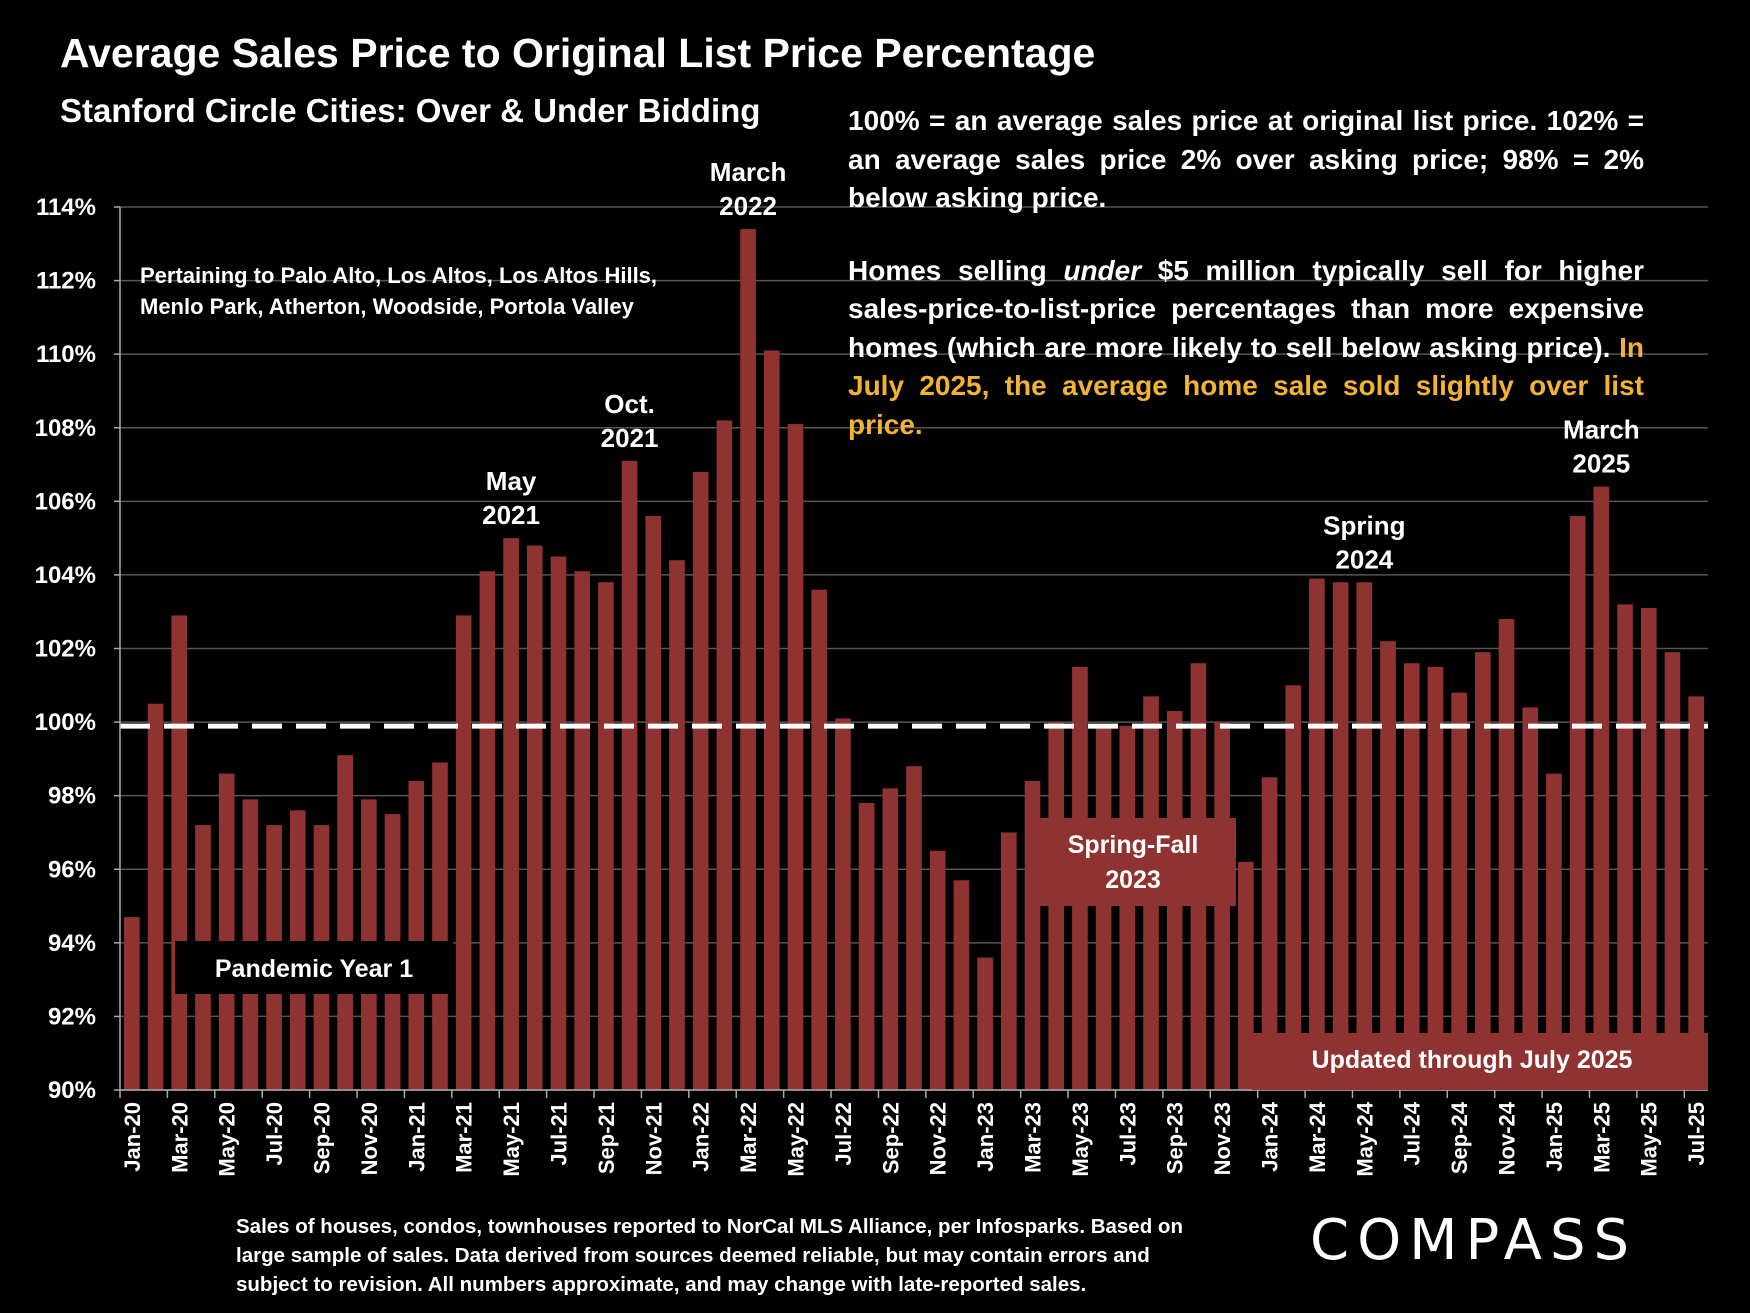  What do you see at coordinates (956, 270) in the screenshot?
I see `note-p2-a: Homes selling` at bounding box center [956, 270].